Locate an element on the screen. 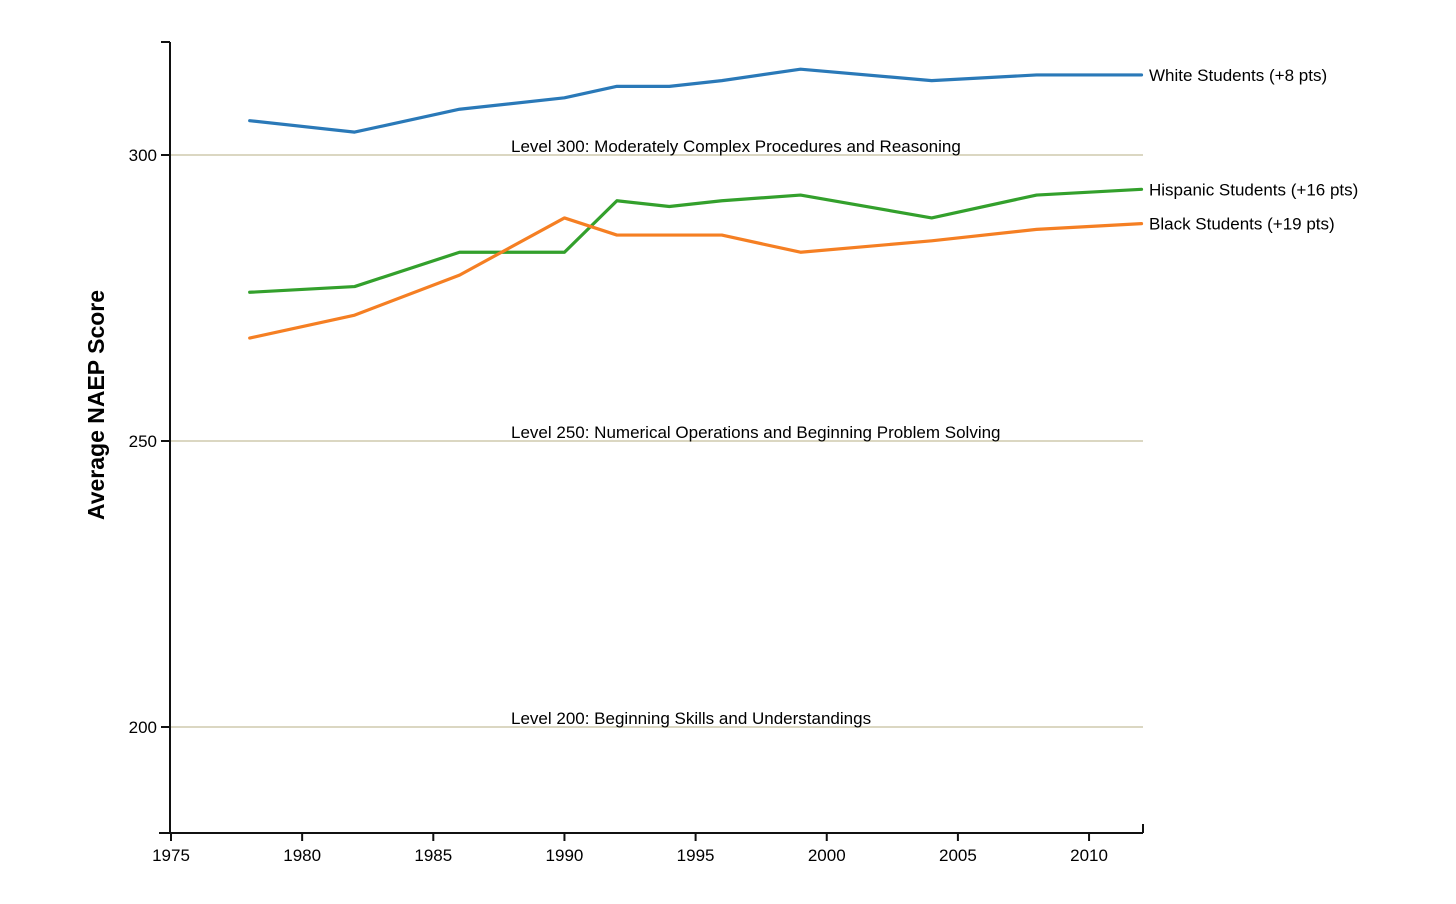 The height and width of the screenshot is (904, 1456). y-tick-label-200: 200 is located at coordinates (143, 727).